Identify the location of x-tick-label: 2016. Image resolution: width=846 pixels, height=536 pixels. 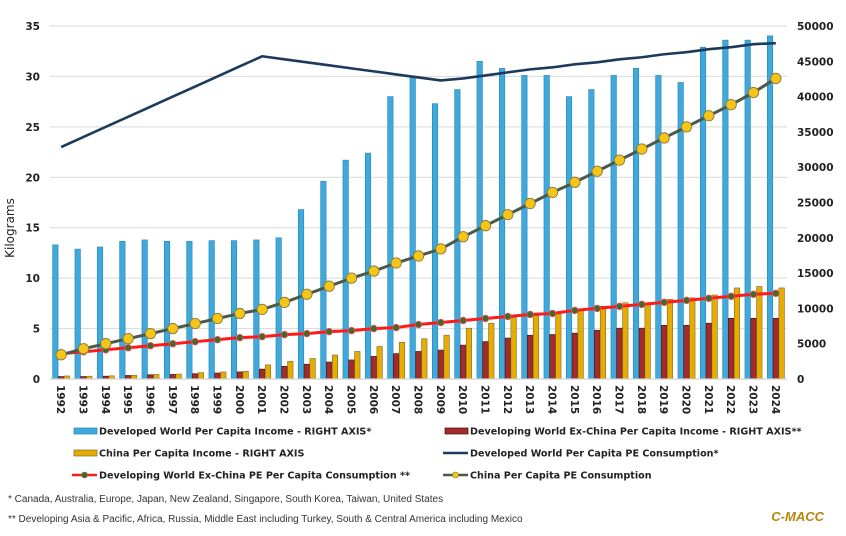
(596, 399).